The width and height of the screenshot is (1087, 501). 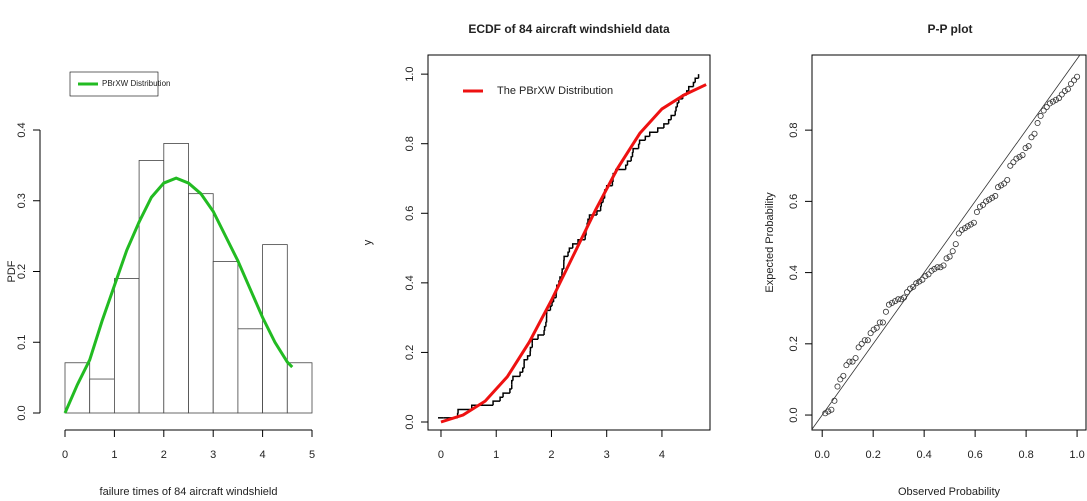 What do you see at coordinates (496, 455) in the screenshot?
I see `x-tick-label: 1` at bounding box center [496, 455].